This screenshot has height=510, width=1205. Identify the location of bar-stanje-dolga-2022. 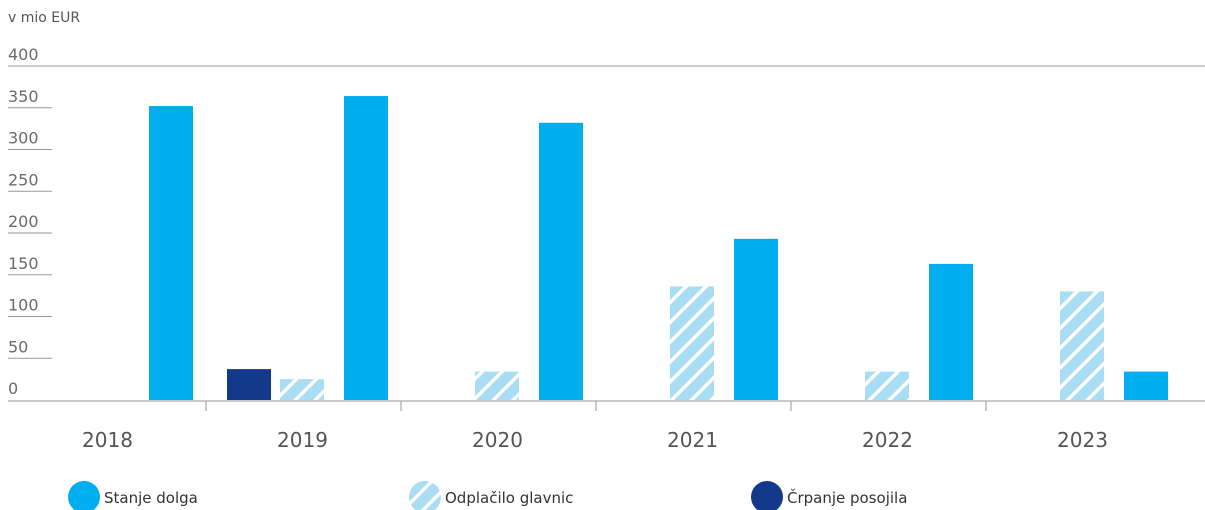
(951, 331).